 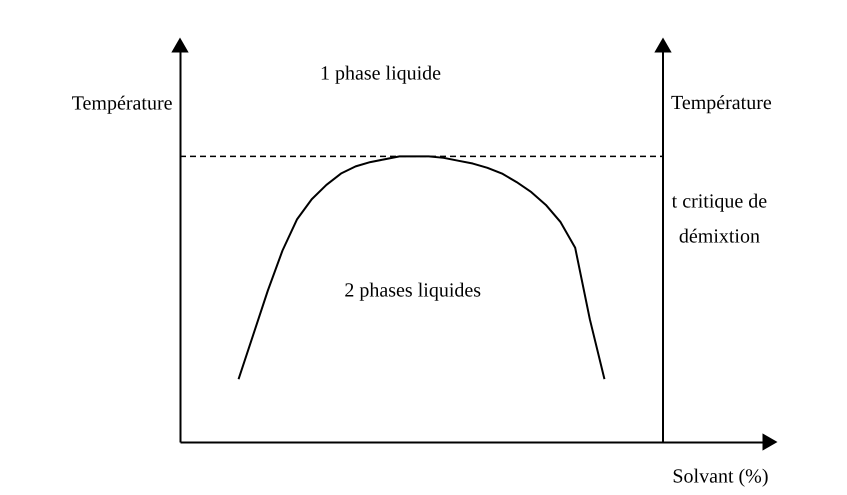 I want to click on ref-line-label: t critique de démixtion, so click(x=720, y=219).